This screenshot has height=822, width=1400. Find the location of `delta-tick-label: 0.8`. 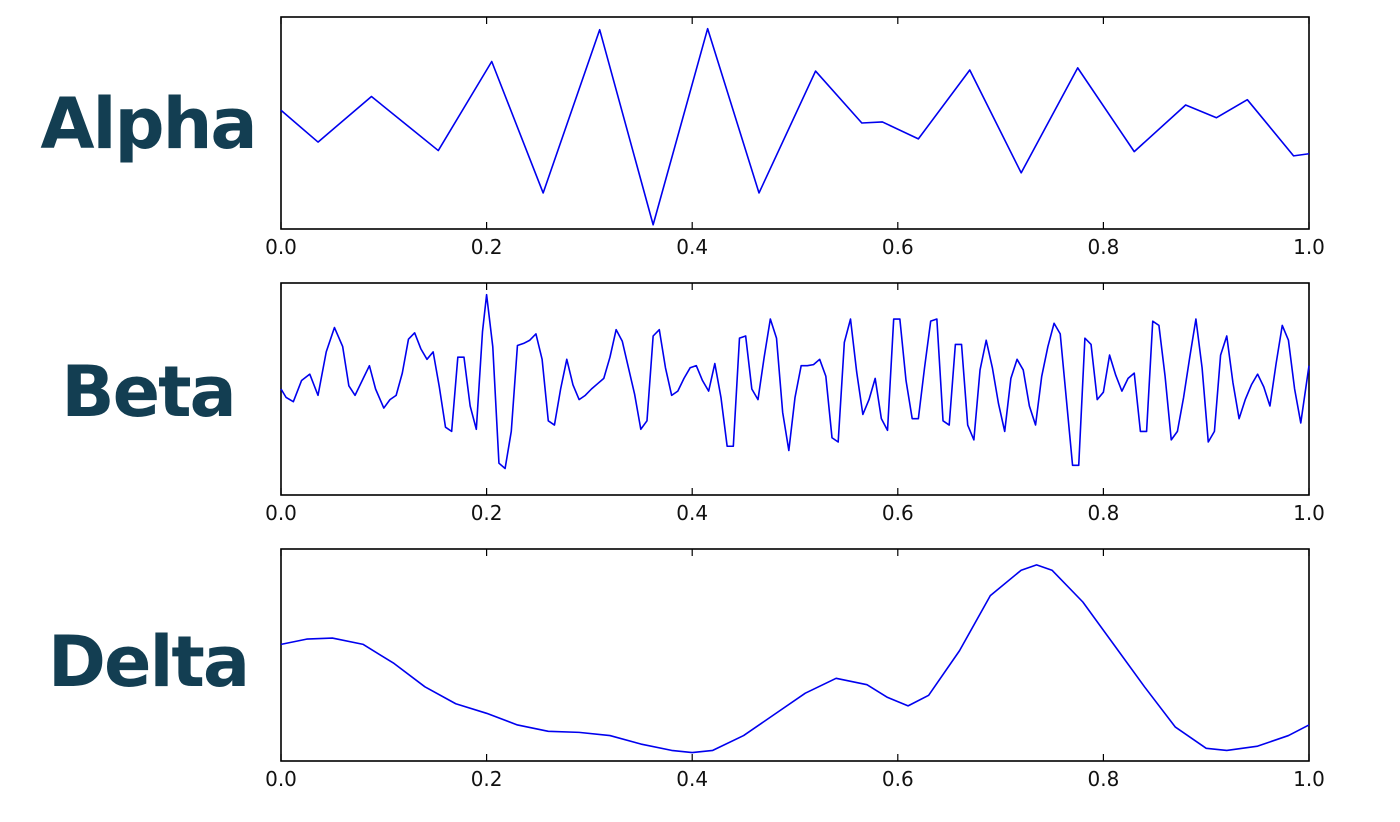

delta-tick-label: 0.8 is located at coordinates (1103, 779).